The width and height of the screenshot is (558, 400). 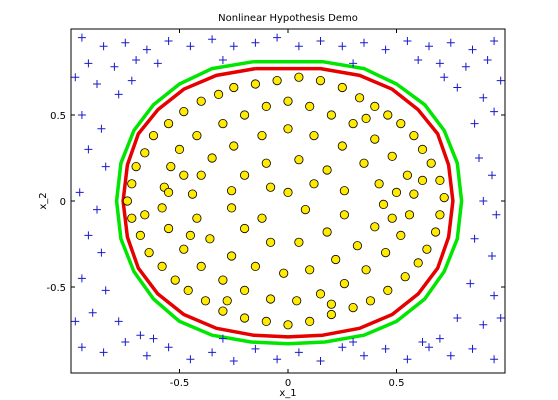 What do you see at coordinates (58, 116) in the screenshot?
I see `y-tick-label: 0.5` at bounding box center [58, 116].